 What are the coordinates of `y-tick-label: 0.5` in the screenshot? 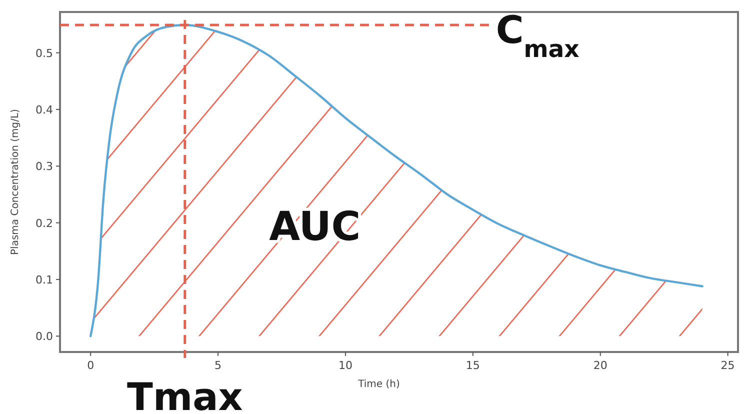 It's located at (44, 53).